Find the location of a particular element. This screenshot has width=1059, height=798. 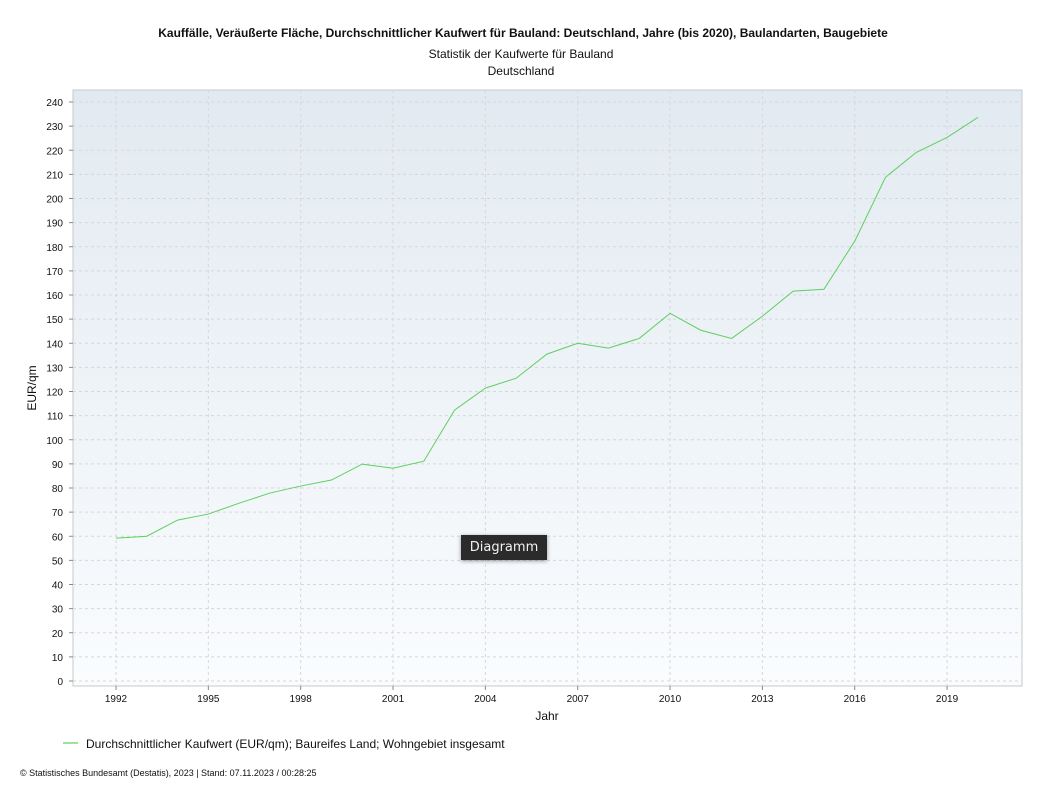

y-tick-label: 70 is located at coordinates (58, 513).